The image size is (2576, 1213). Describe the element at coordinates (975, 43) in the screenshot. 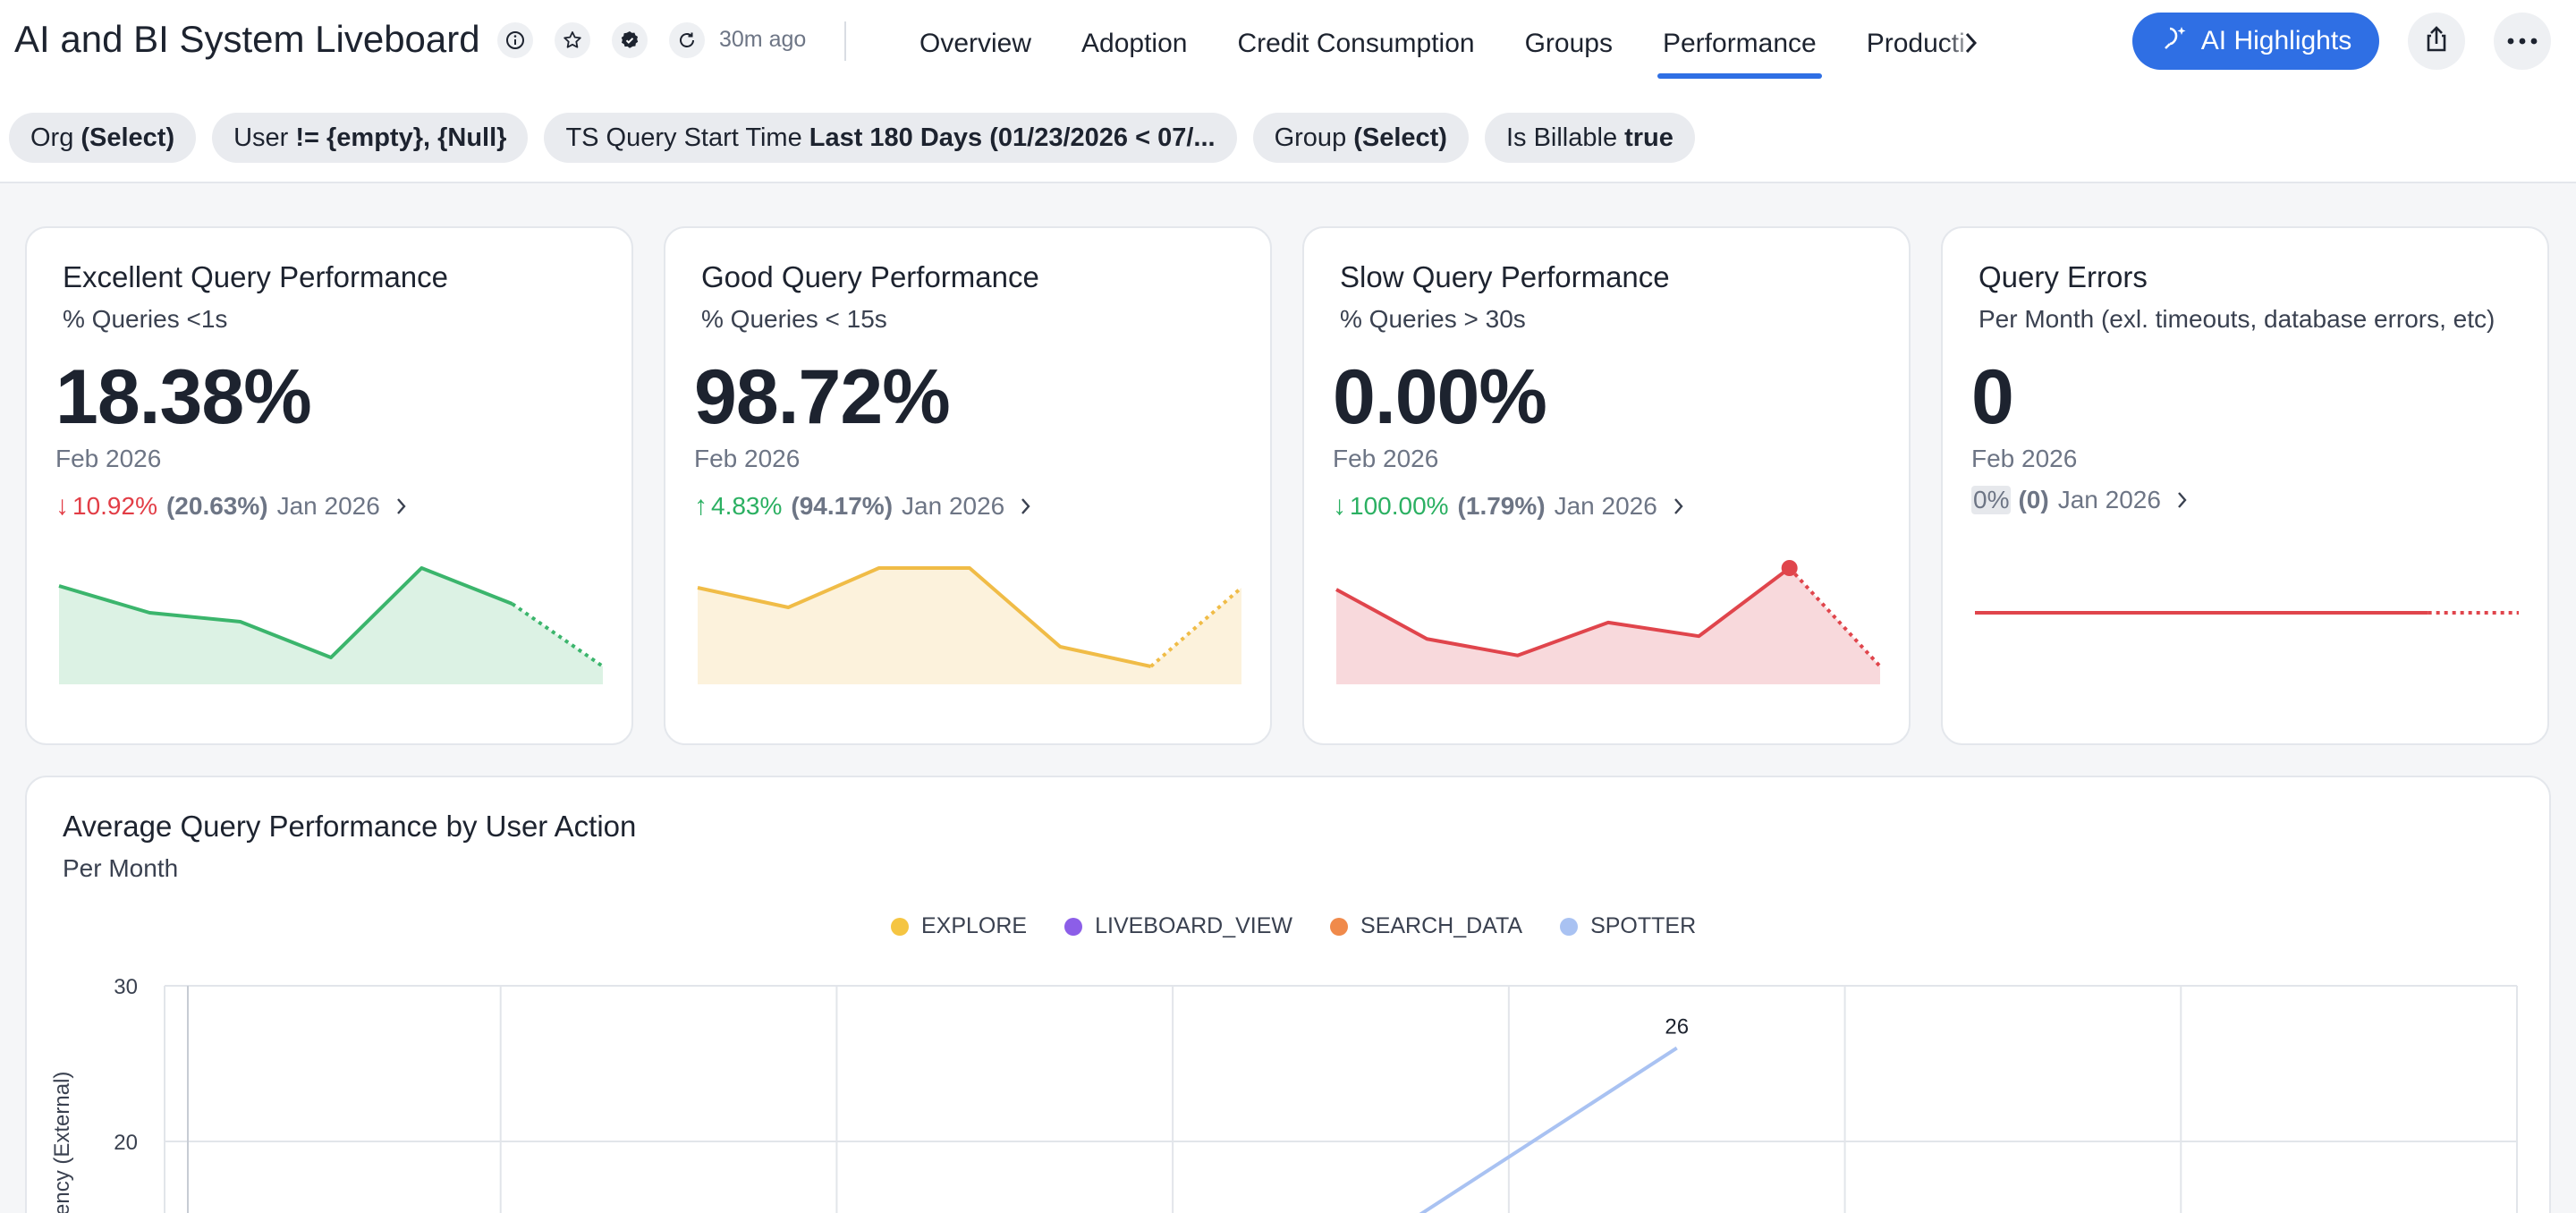

I see `tab-overview: Overview` at that location.